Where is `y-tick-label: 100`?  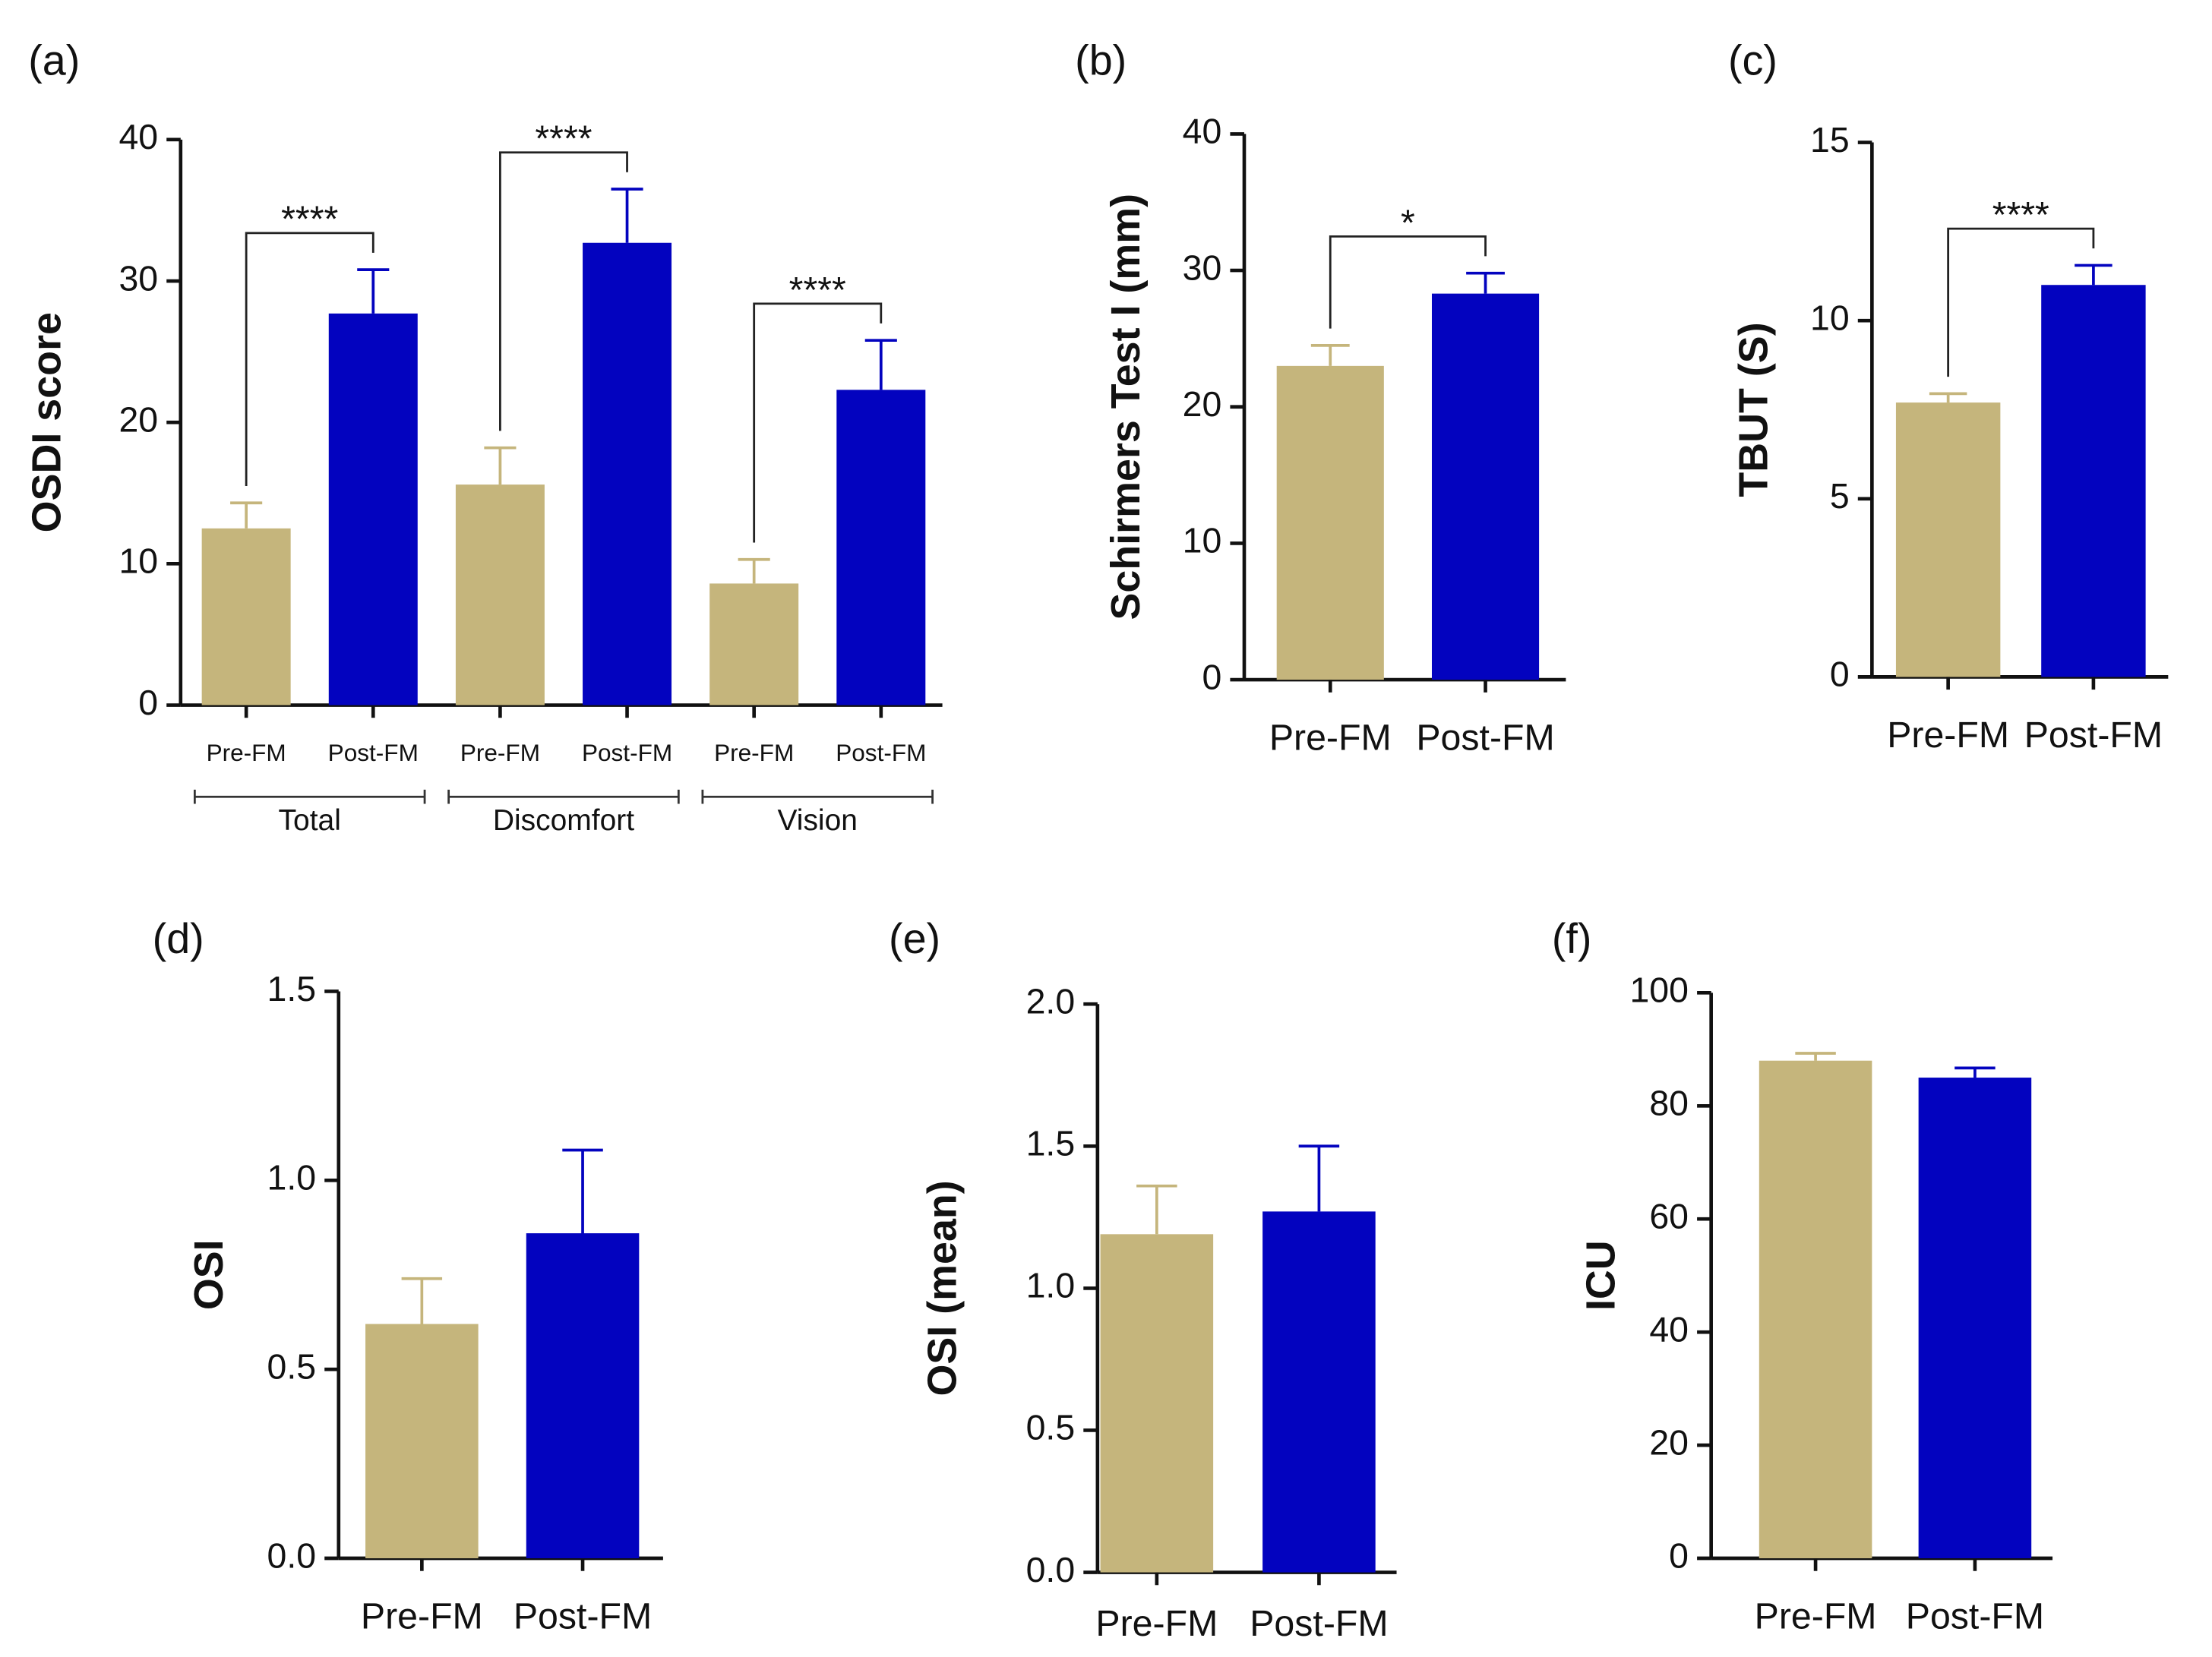 y-tick-label: 100 is located at coordinates (1659, 990).